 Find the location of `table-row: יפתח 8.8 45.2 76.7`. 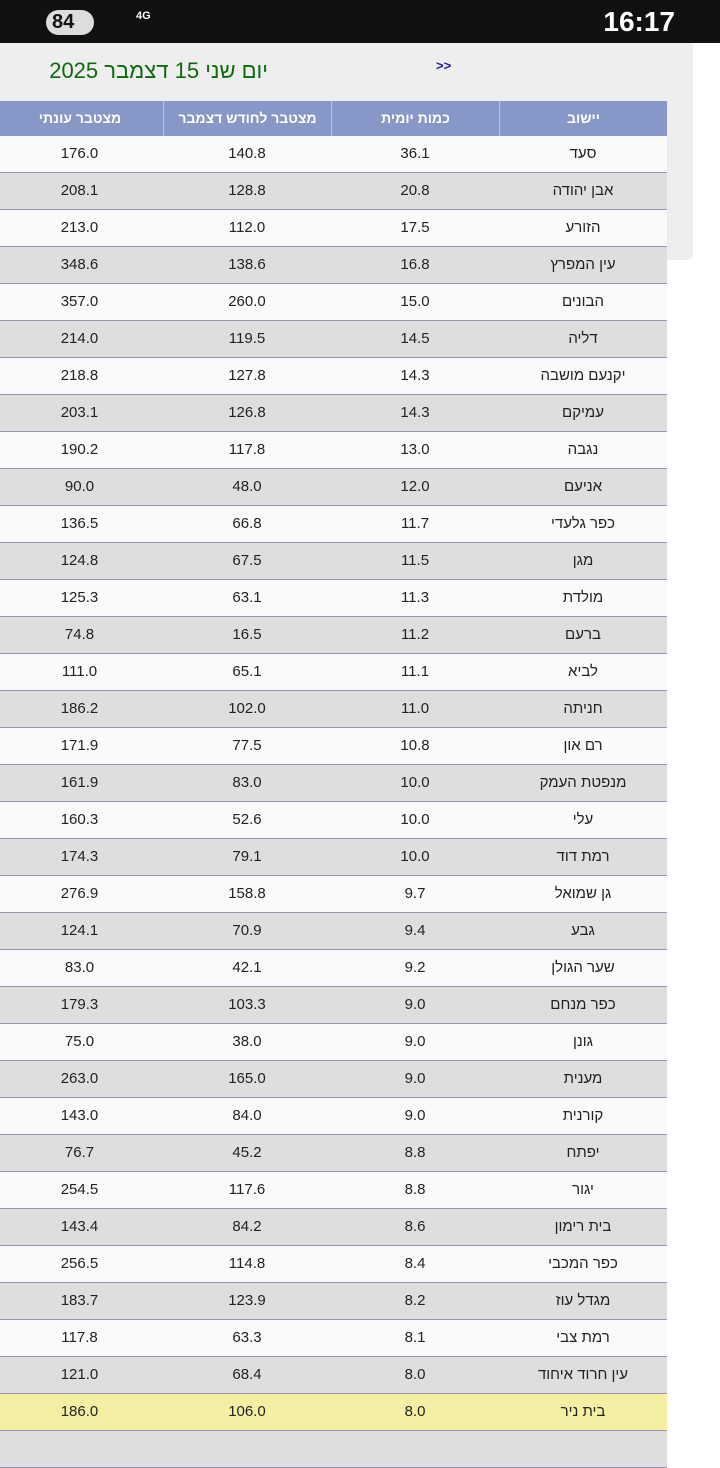

table-row: יפתח 8.8 45.2 76.7 is located at coordinates (333, 1153).